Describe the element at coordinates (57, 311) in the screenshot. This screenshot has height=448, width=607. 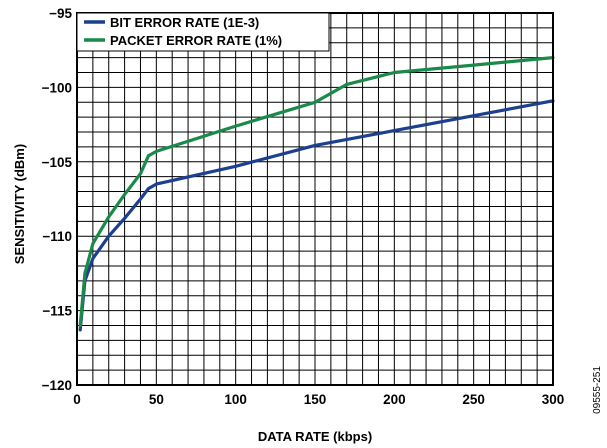
I see `y-tick-label: −115` at that location.